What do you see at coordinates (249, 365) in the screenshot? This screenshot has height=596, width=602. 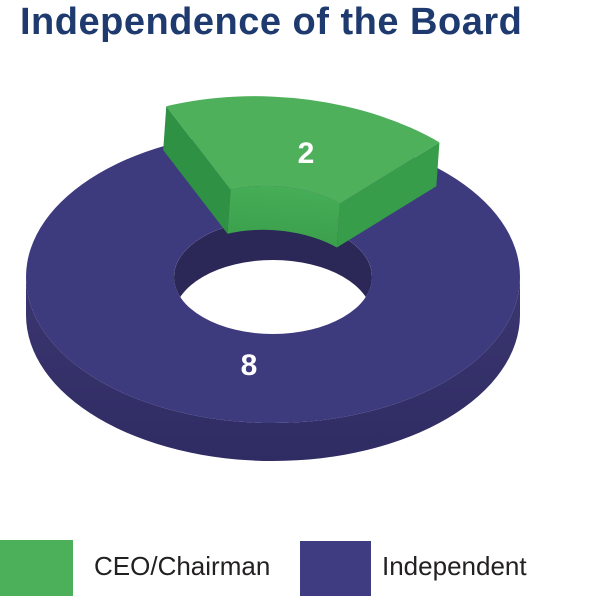 I see `independent-slice-value-label: 8` at bounding box center [249, 365].